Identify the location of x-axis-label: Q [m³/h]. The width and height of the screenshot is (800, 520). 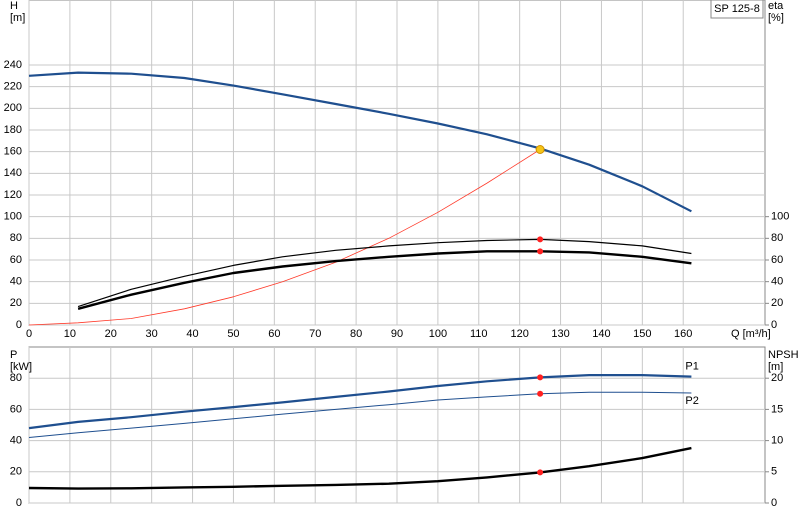
(751, 334).